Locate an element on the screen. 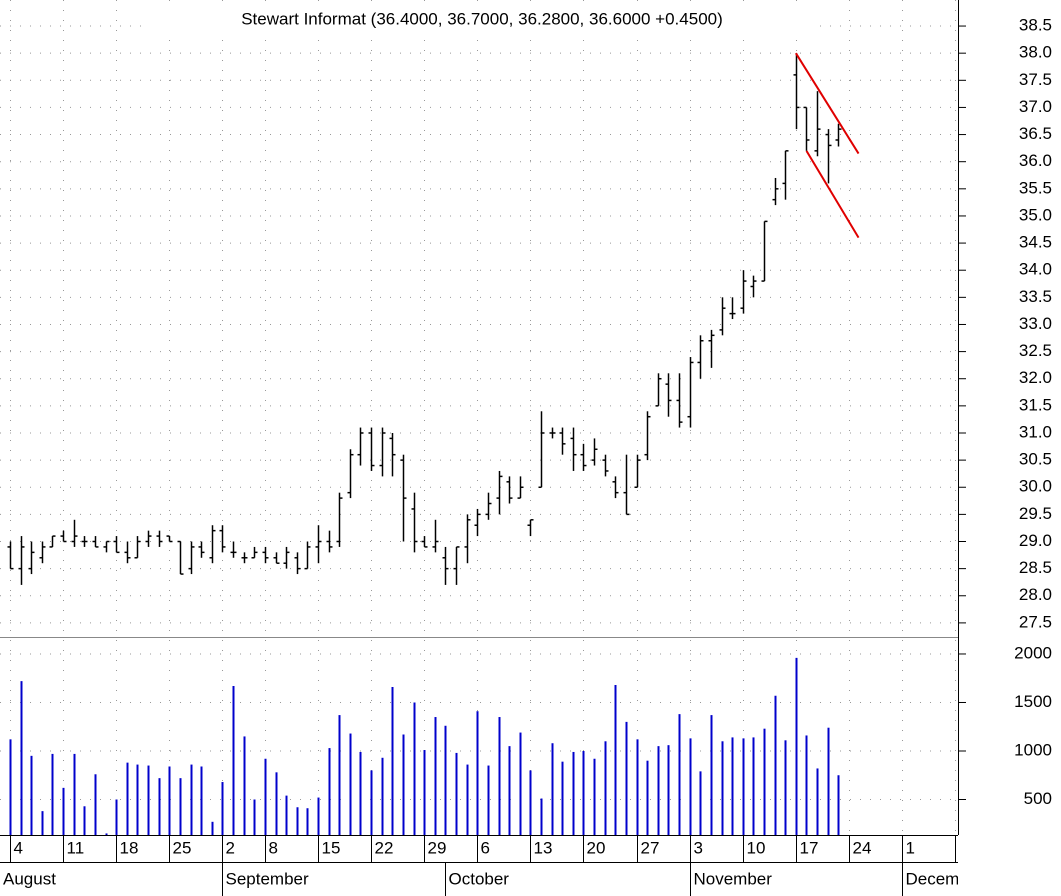  y-tick-label: 30.0 is located at coordinates (1035, 486).